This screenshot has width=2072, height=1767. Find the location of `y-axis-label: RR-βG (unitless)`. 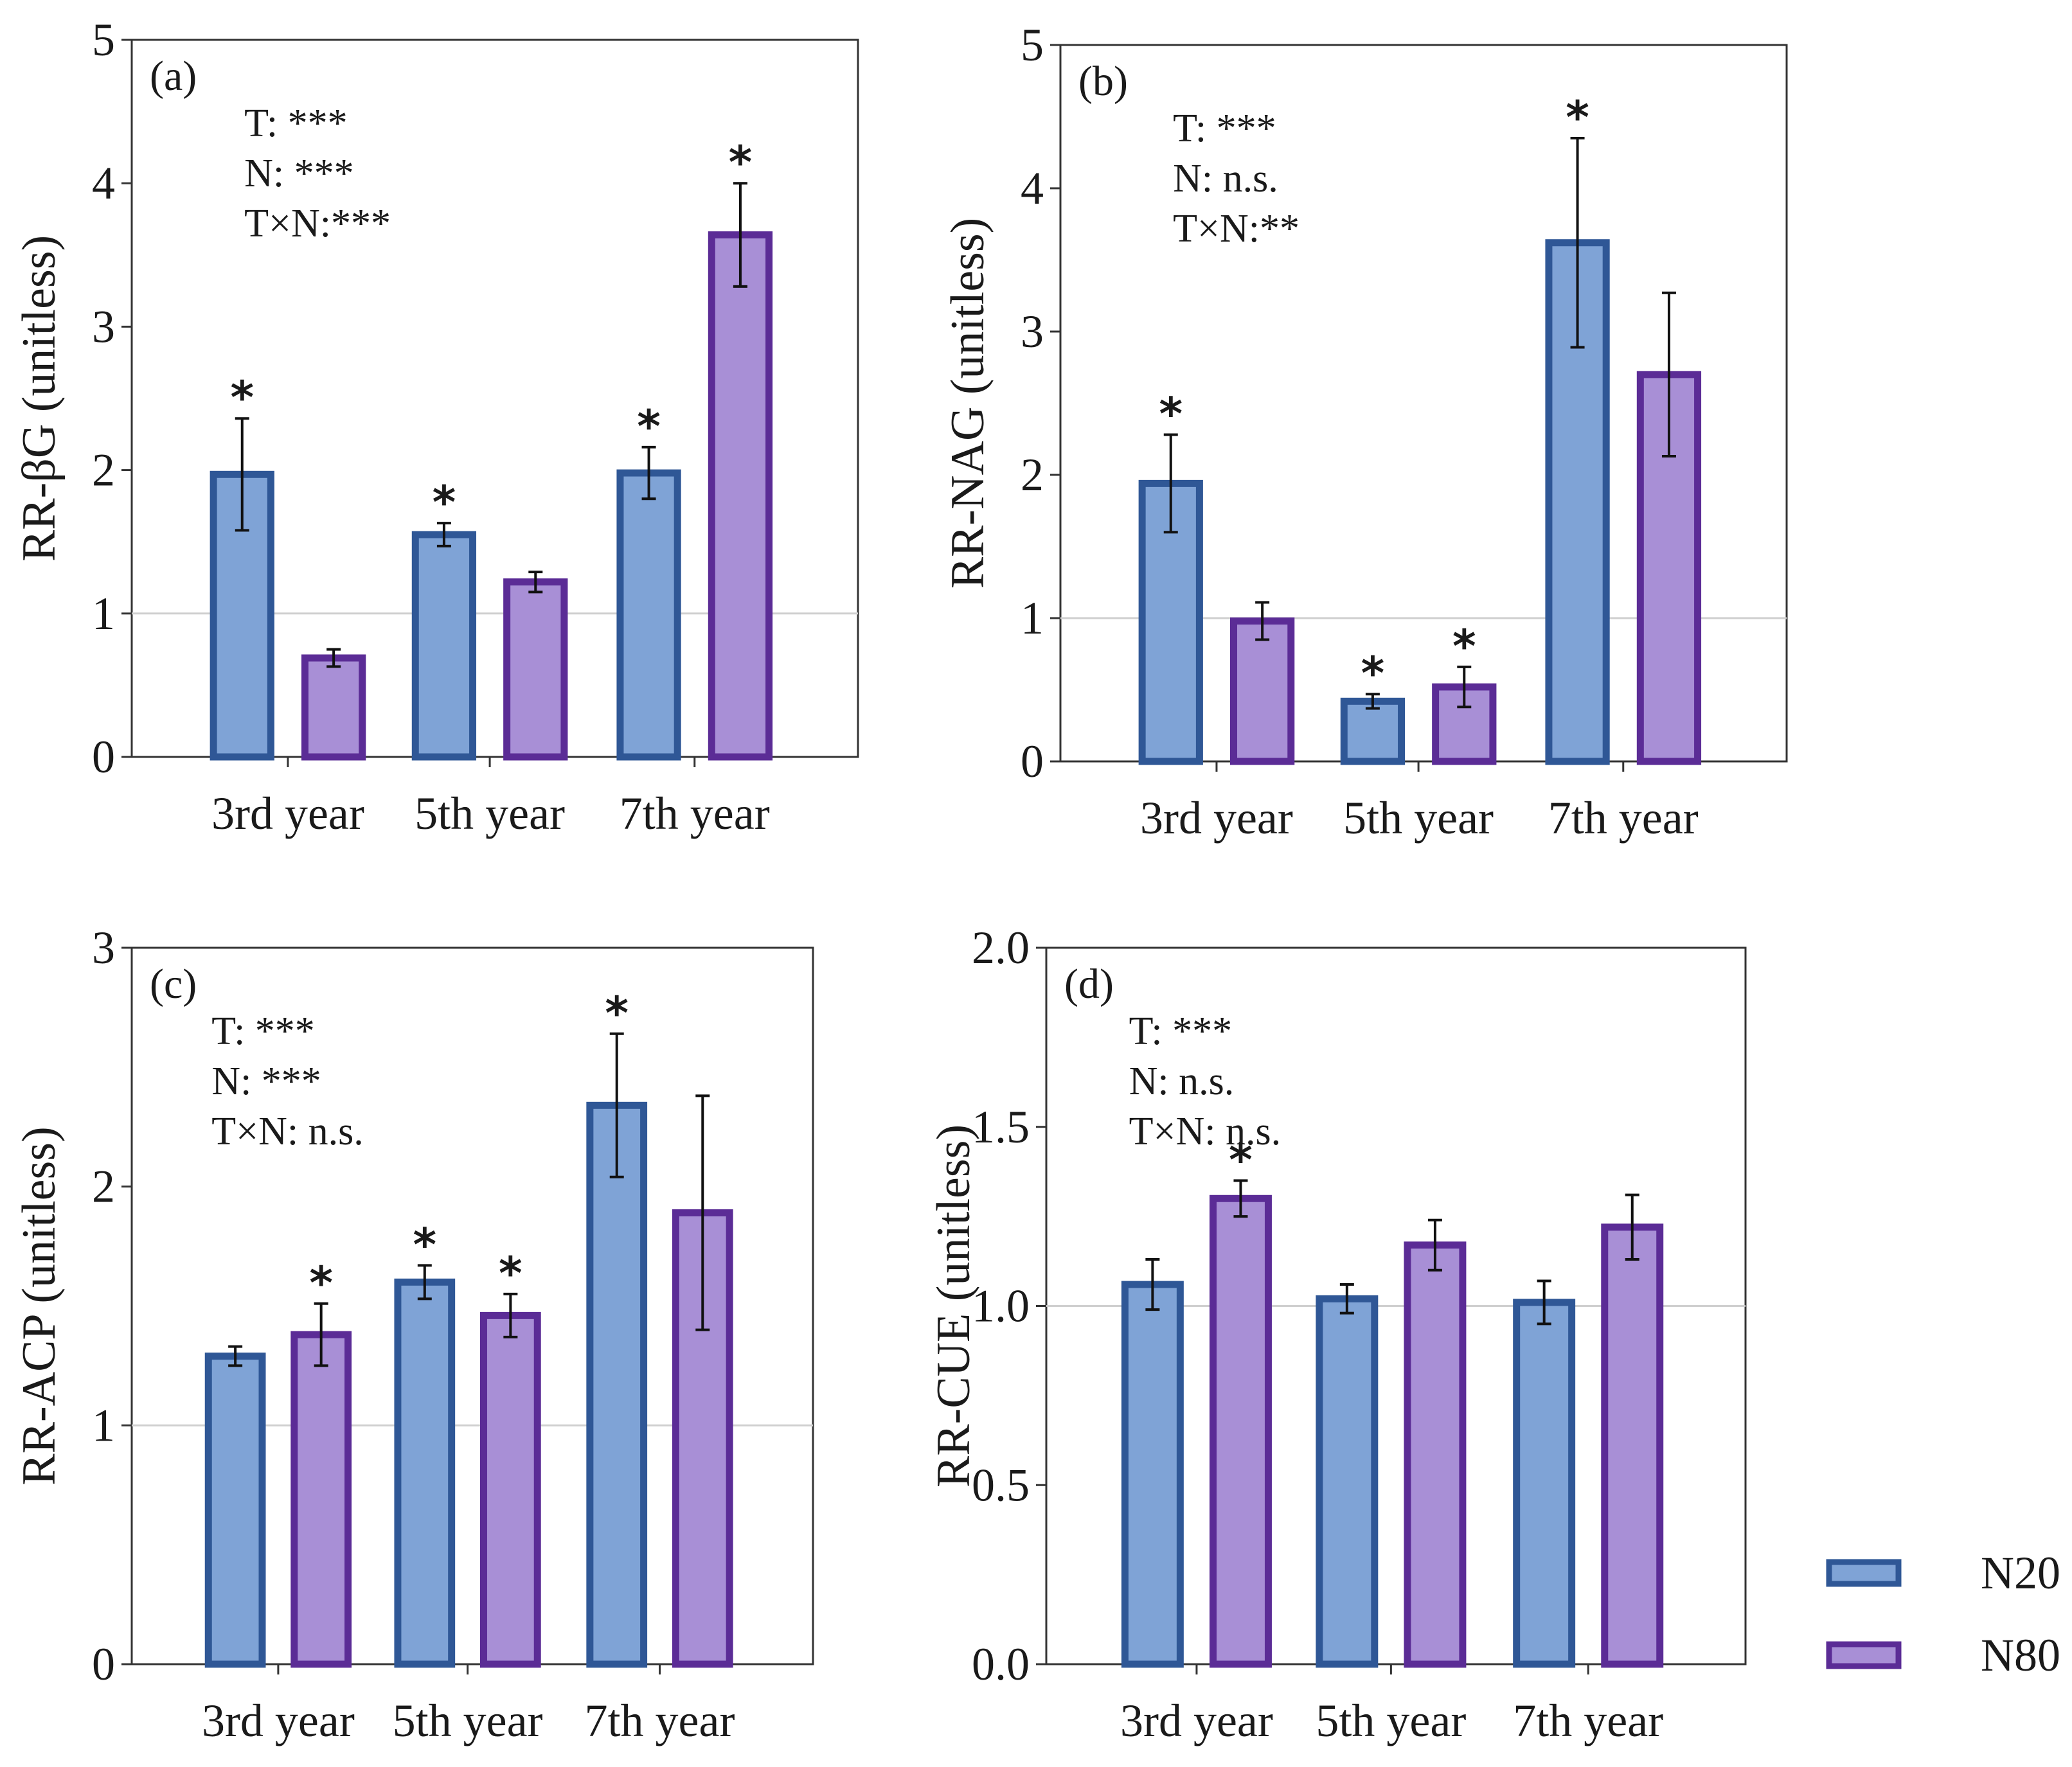

y-axis-label: RR-βG (unitless) is located at coordinates (39, 398).